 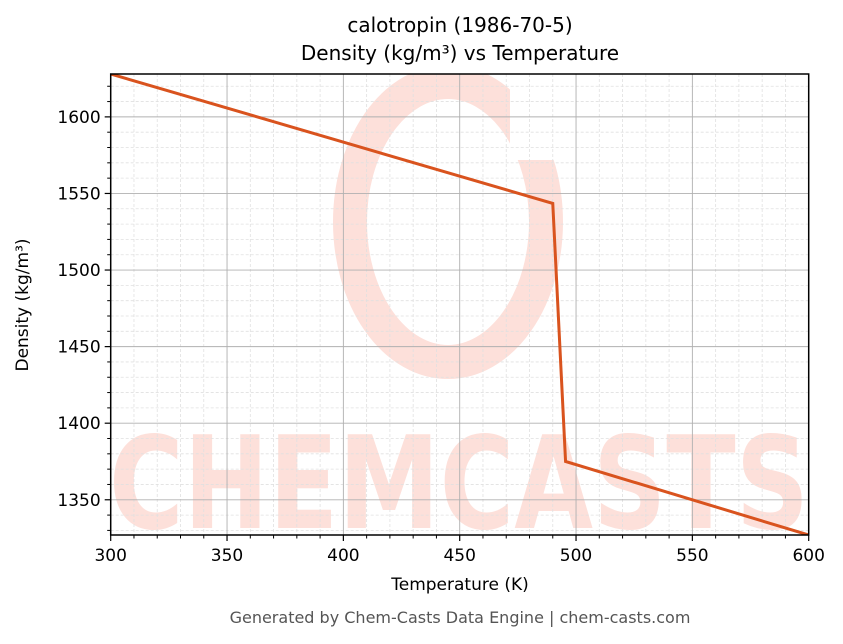 I want to click on x-axis-label: Temperature (K), so click(x=460, y=585).